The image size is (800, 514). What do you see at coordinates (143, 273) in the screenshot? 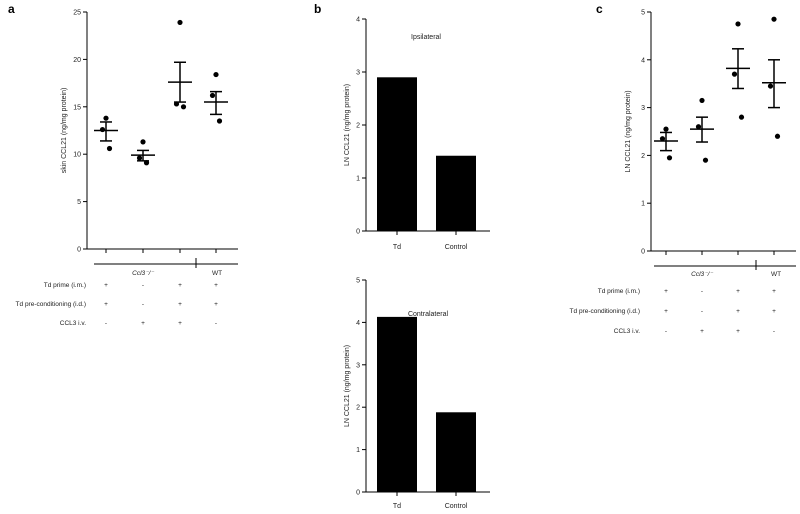
I see `group-label-ko-a: Ccl3⁻/⁻` at bounding box center [143, 273].